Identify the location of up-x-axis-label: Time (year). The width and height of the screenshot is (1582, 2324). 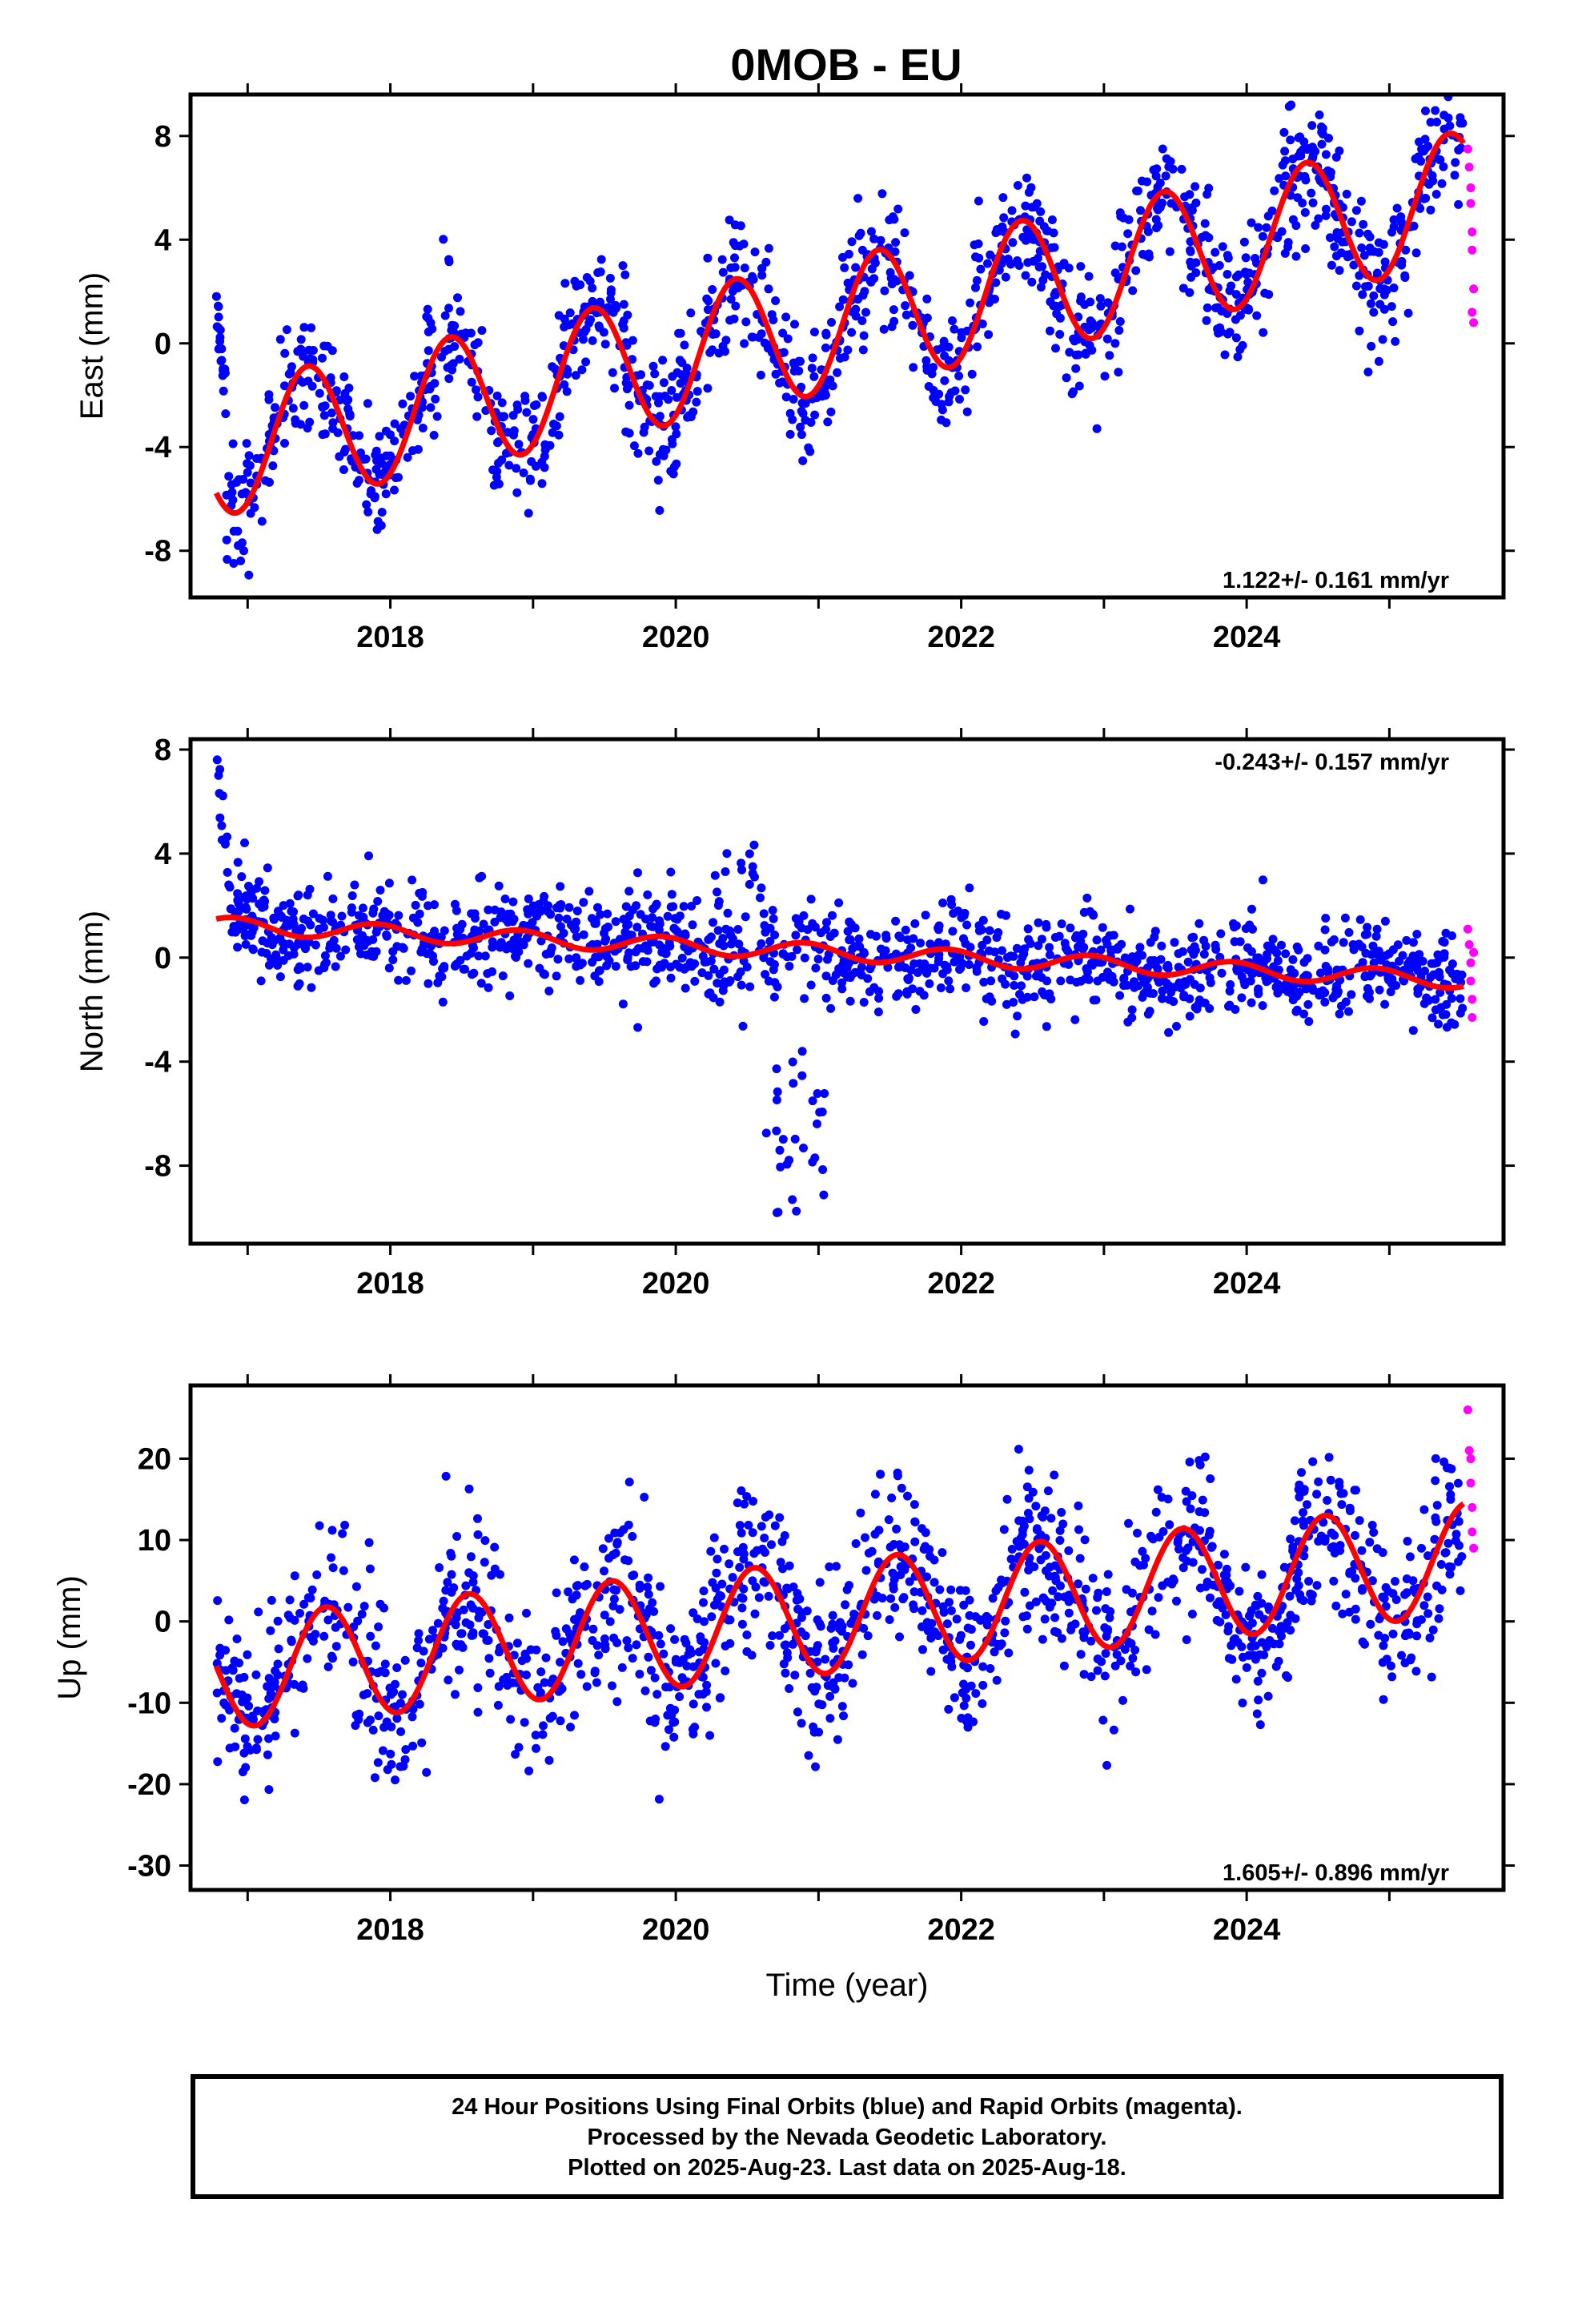
(847, 1985).